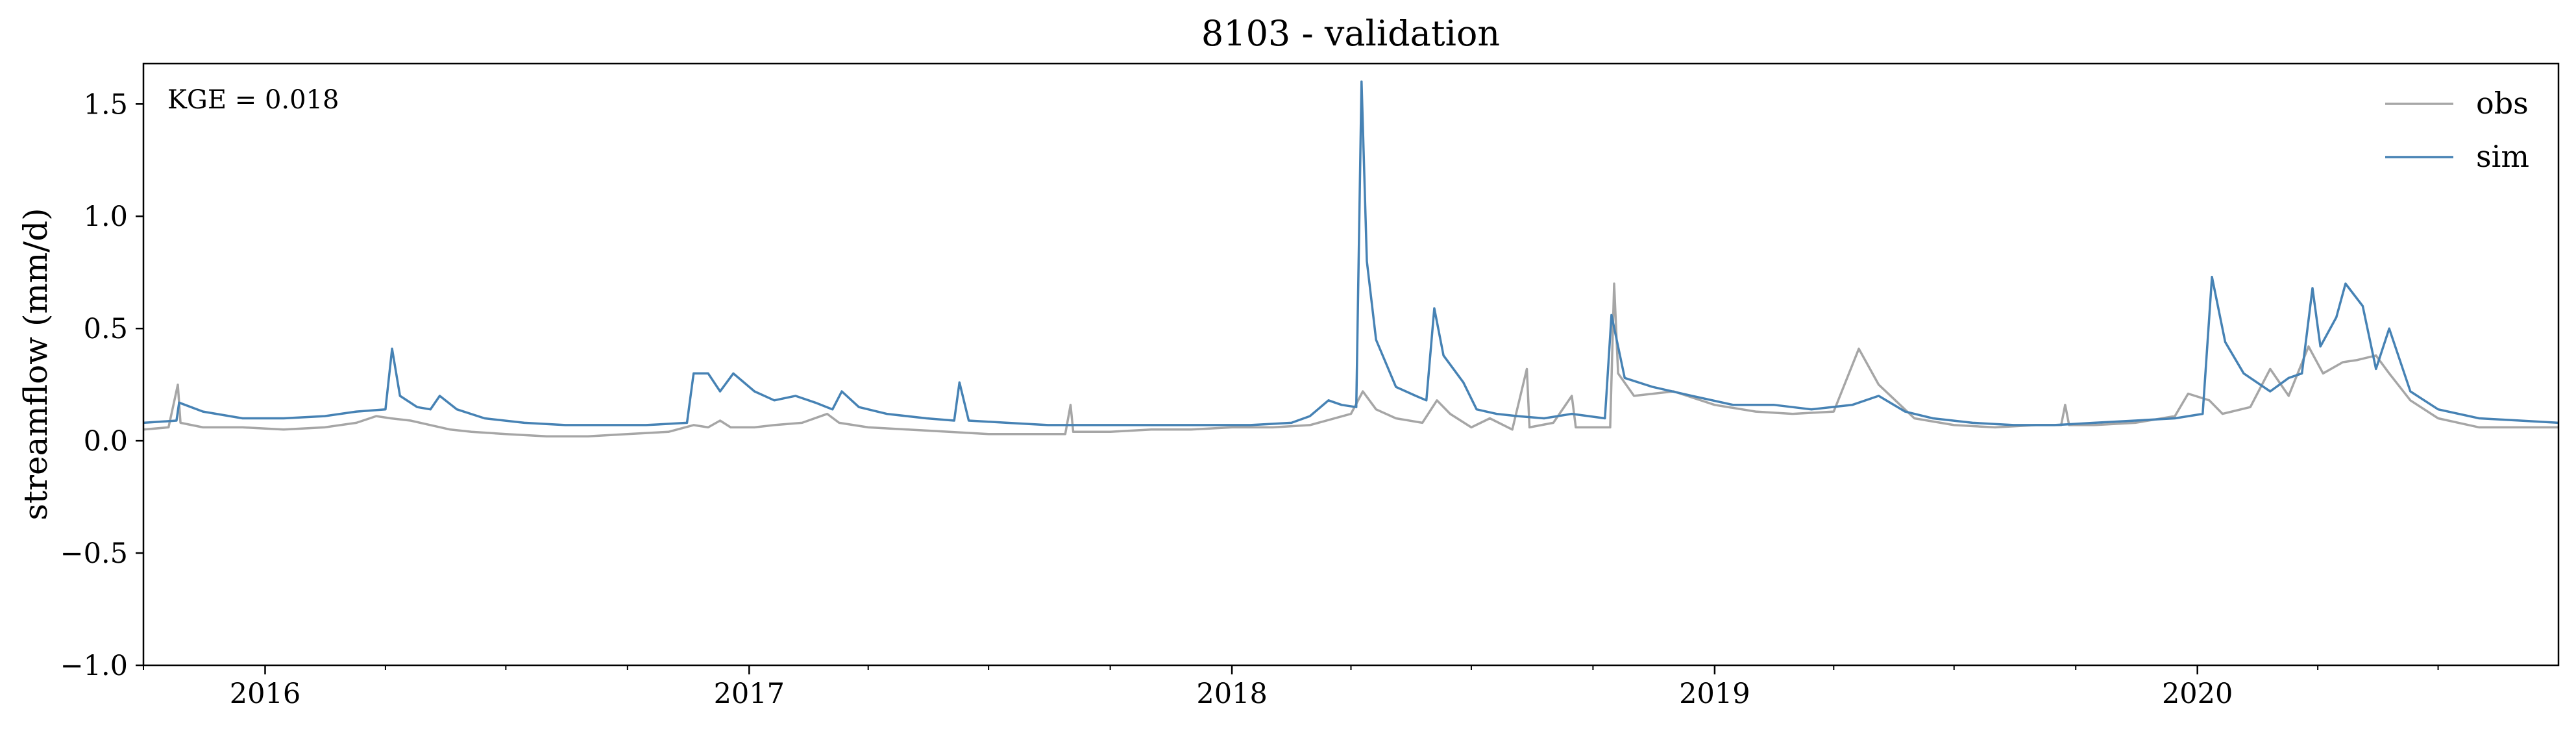  Describe the element at coordinates (1231, 694) in the screenshot. I see `x-tick-label: 2018` at that location.